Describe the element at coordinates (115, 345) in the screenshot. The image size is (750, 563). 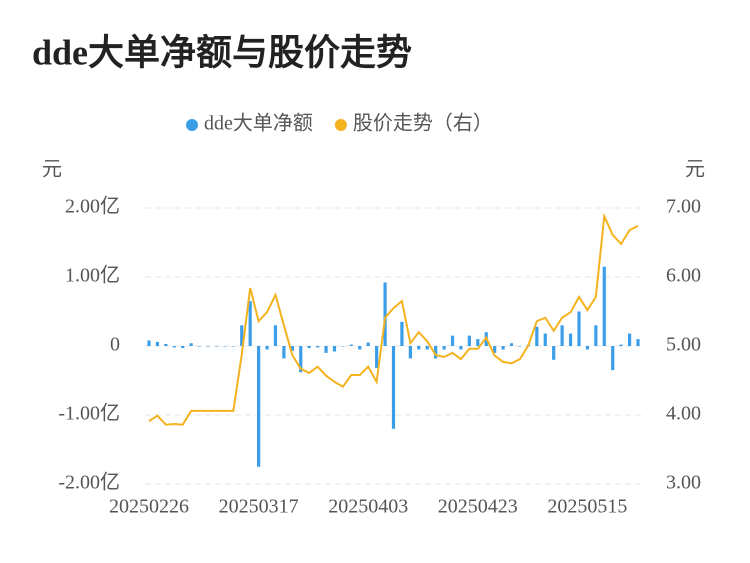
I see `y-tick-label: 0` at that location.